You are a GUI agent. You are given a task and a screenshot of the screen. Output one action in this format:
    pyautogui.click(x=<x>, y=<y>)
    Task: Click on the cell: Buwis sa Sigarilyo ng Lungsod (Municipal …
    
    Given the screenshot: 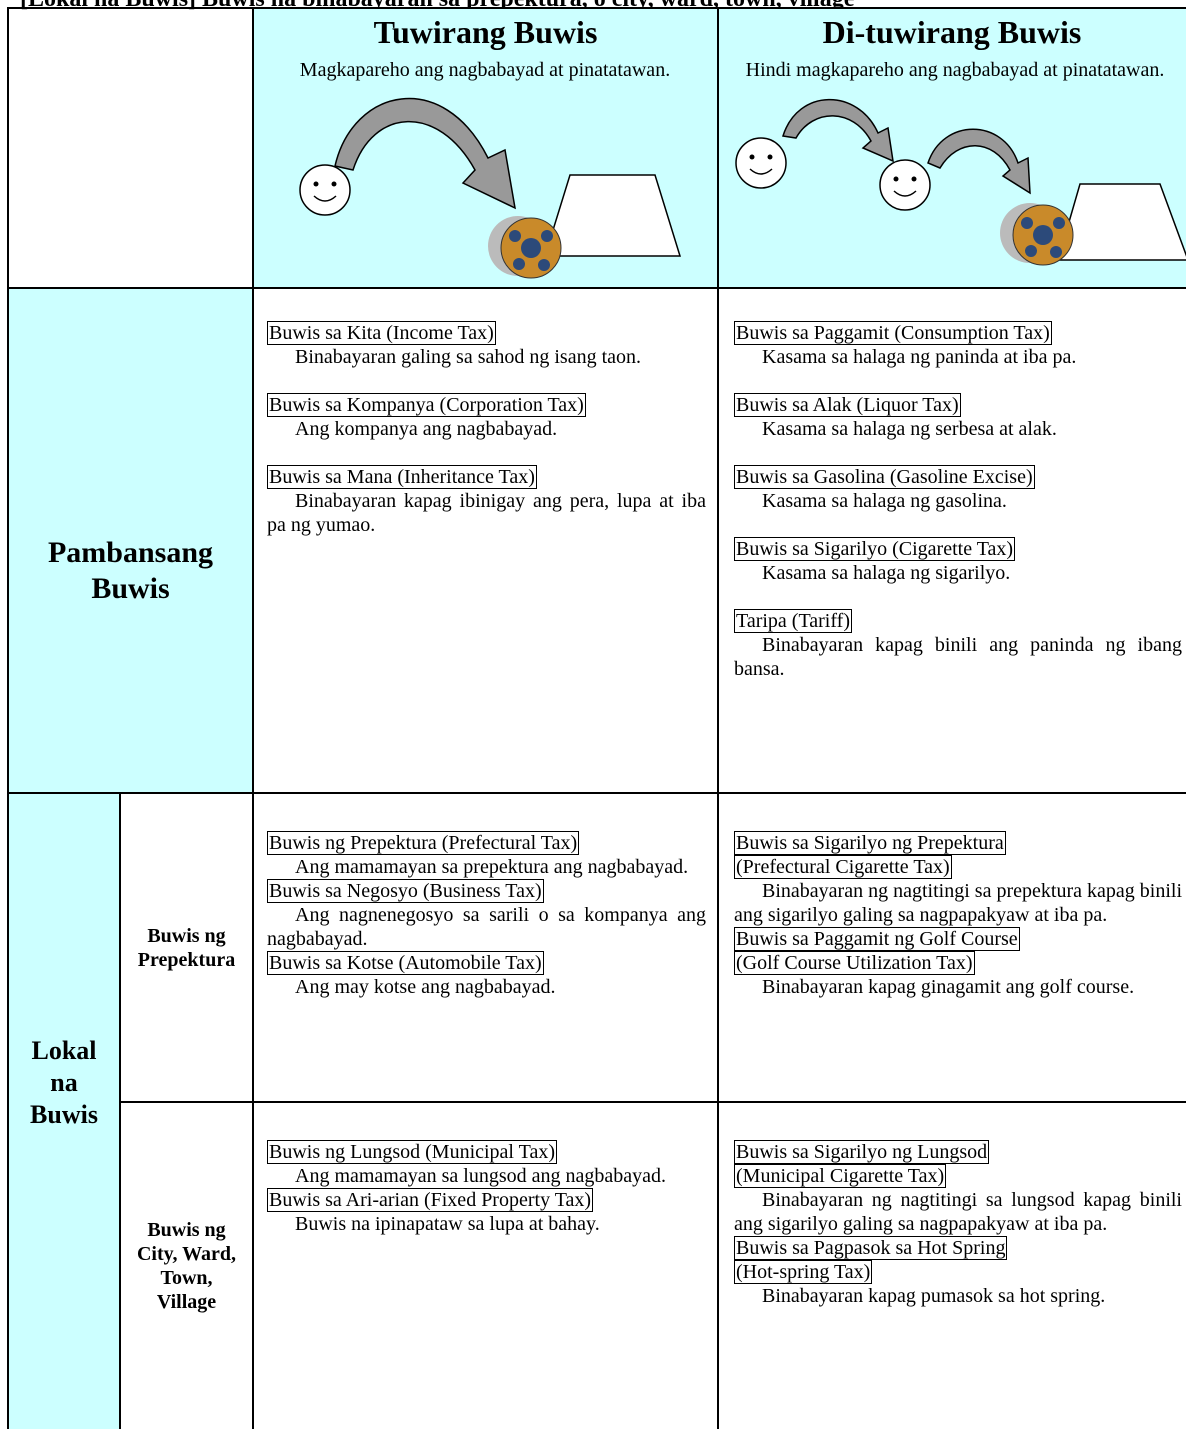 What is the action you would take?
    pyautogui.click(x=952, y=1224)
    